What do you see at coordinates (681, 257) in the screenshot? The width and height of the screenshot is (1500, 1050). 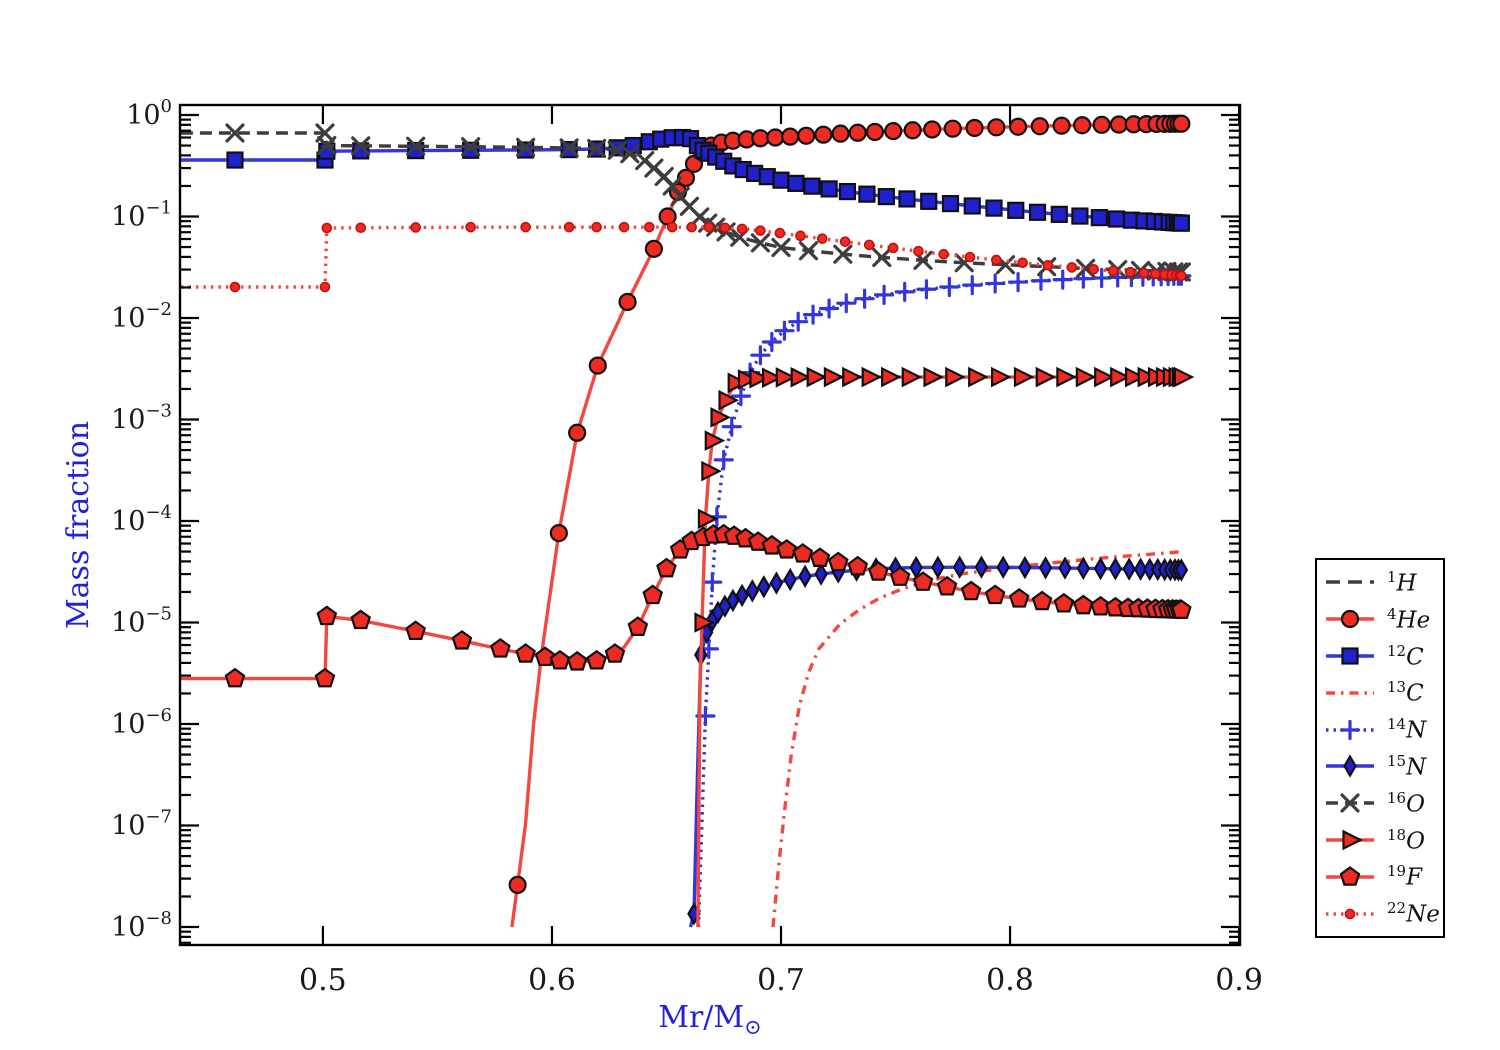 I see `series-Ne22-line` at bounding box center [681, 257].